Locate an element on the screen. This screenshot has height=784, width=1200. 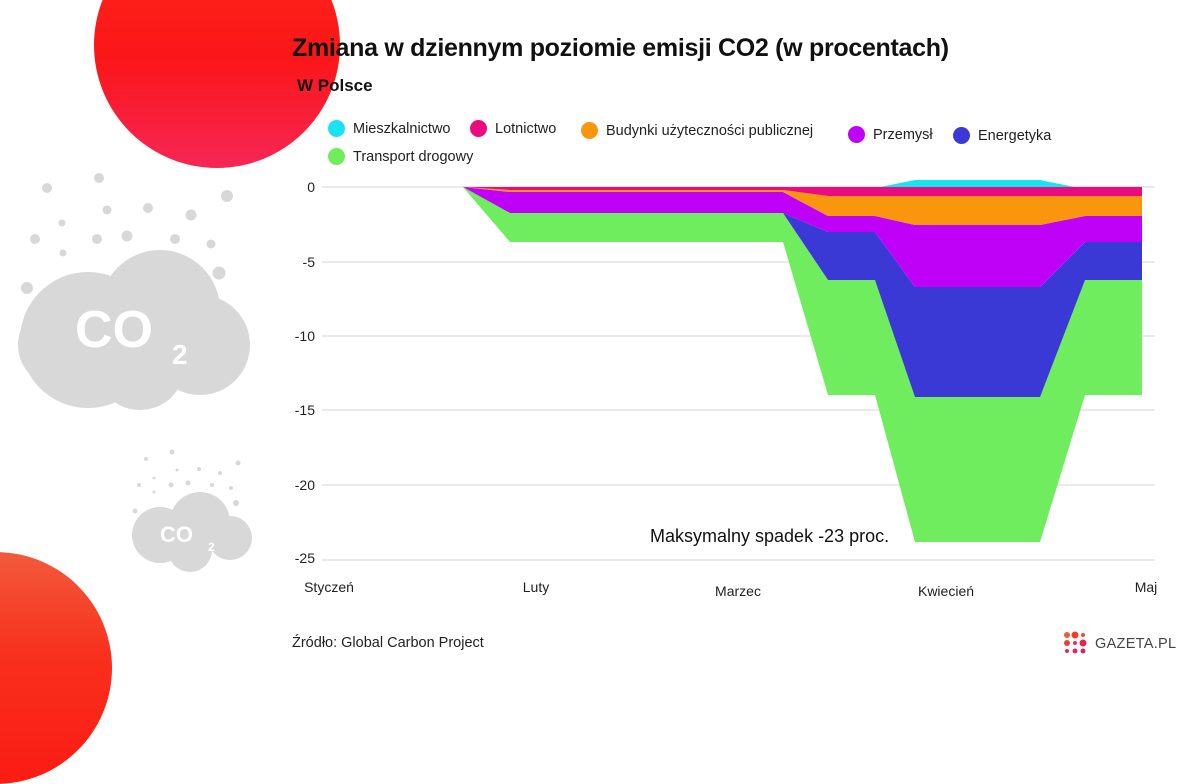
area-energetyka is located at coordinates (962, 305).